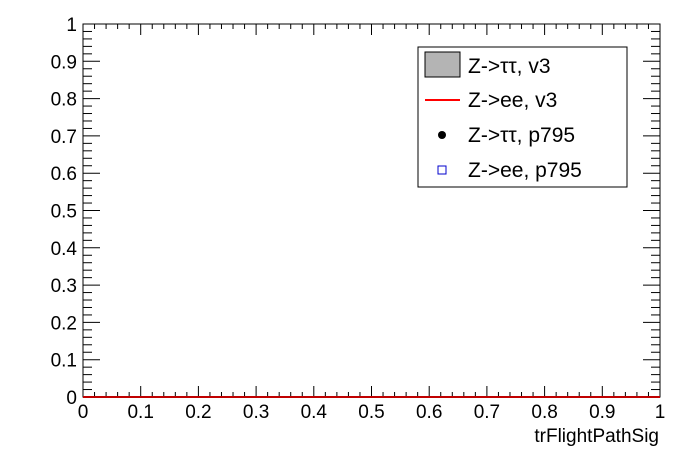 This screenshot has height=472, width=696. Describe the element at coordinates (64, 174) in the screenshot. I see `y-tick-label: 0.6` at that location.